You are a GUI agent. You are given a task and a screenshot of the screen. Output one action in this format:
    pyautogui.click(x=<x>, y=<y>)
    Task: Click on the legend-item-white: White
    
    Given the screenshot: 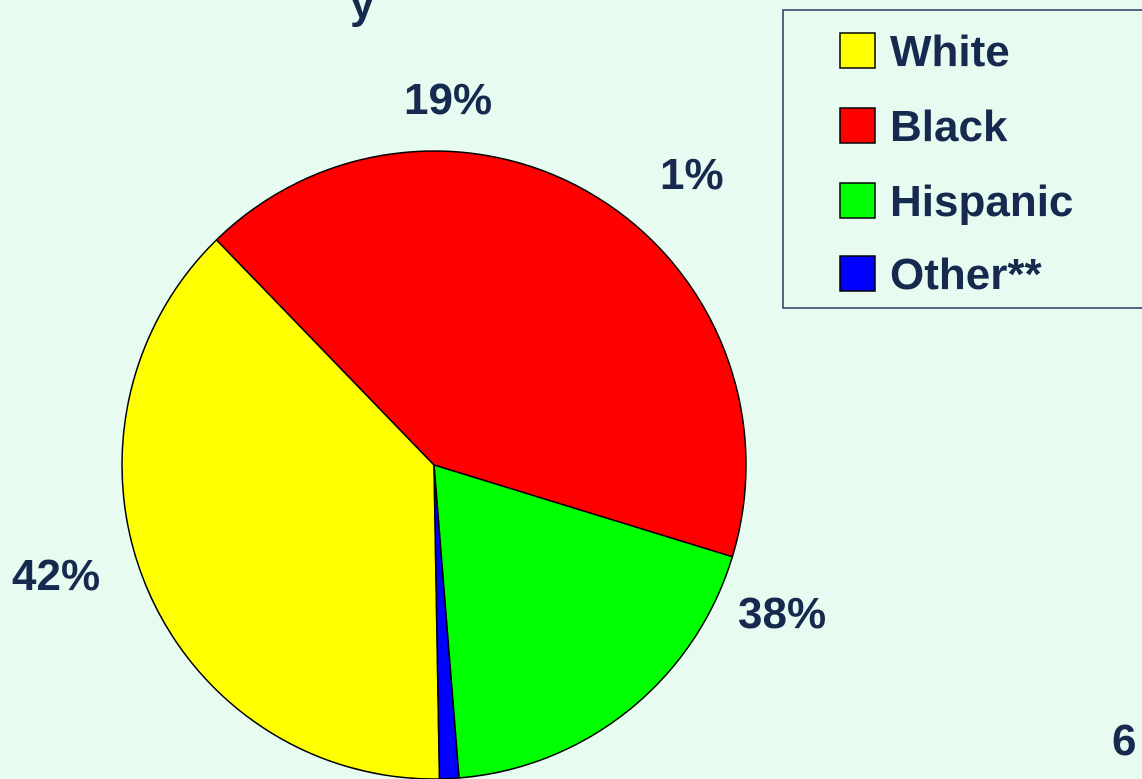 What is the action you would take?
    pyautogui.click(x=924, y=51)
    